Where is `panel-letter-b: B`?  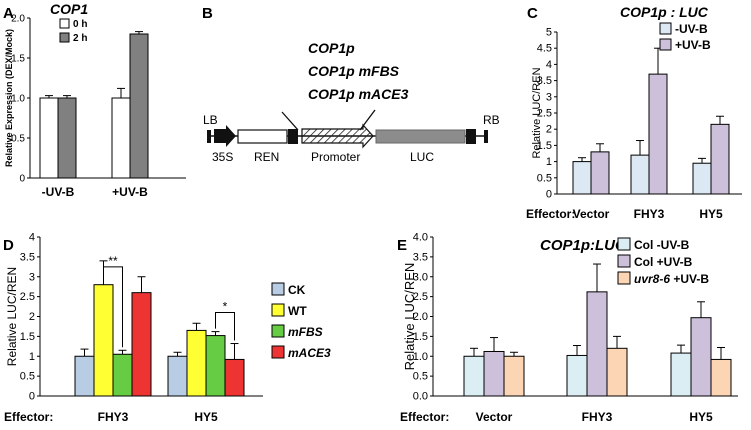
panel-letter-b: B is located at coordinates (207, 13).